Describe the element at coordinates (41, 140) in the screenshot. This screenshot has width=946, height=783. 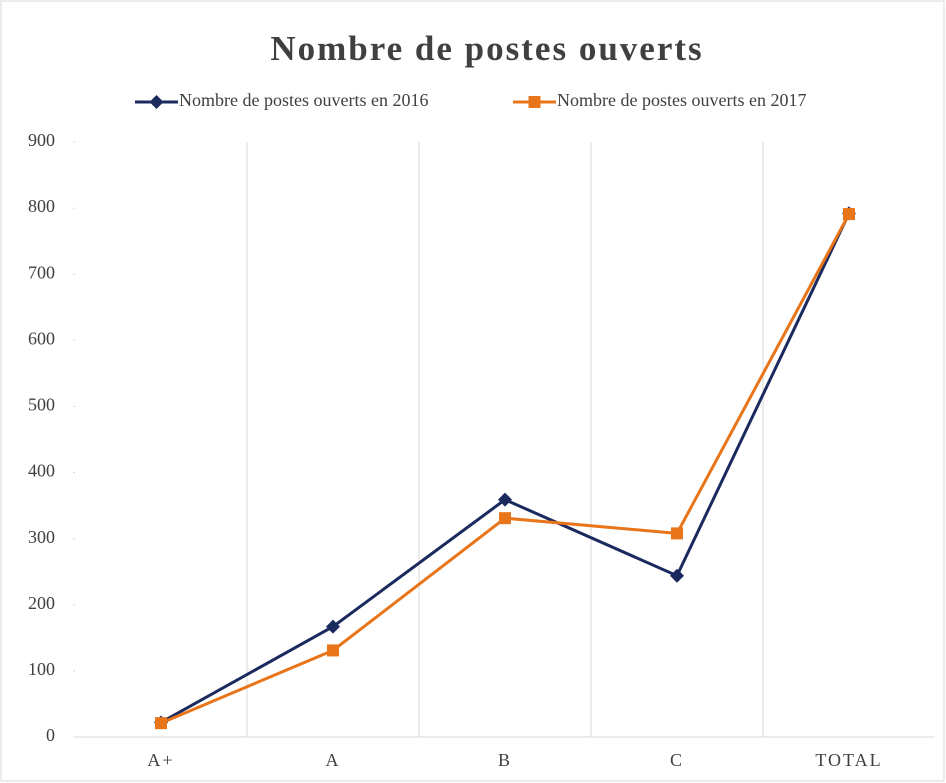
I see `y-tick-label: 900` at that location.